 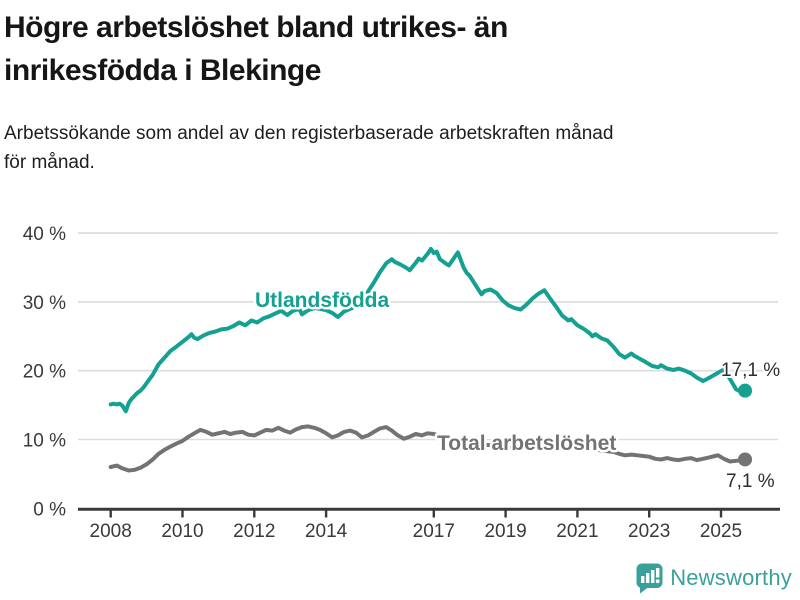 What do you see at coordinates (44, 372) in the screenshot?
I see `y-axis-label: 20 %` at bounding box center [44, 372].